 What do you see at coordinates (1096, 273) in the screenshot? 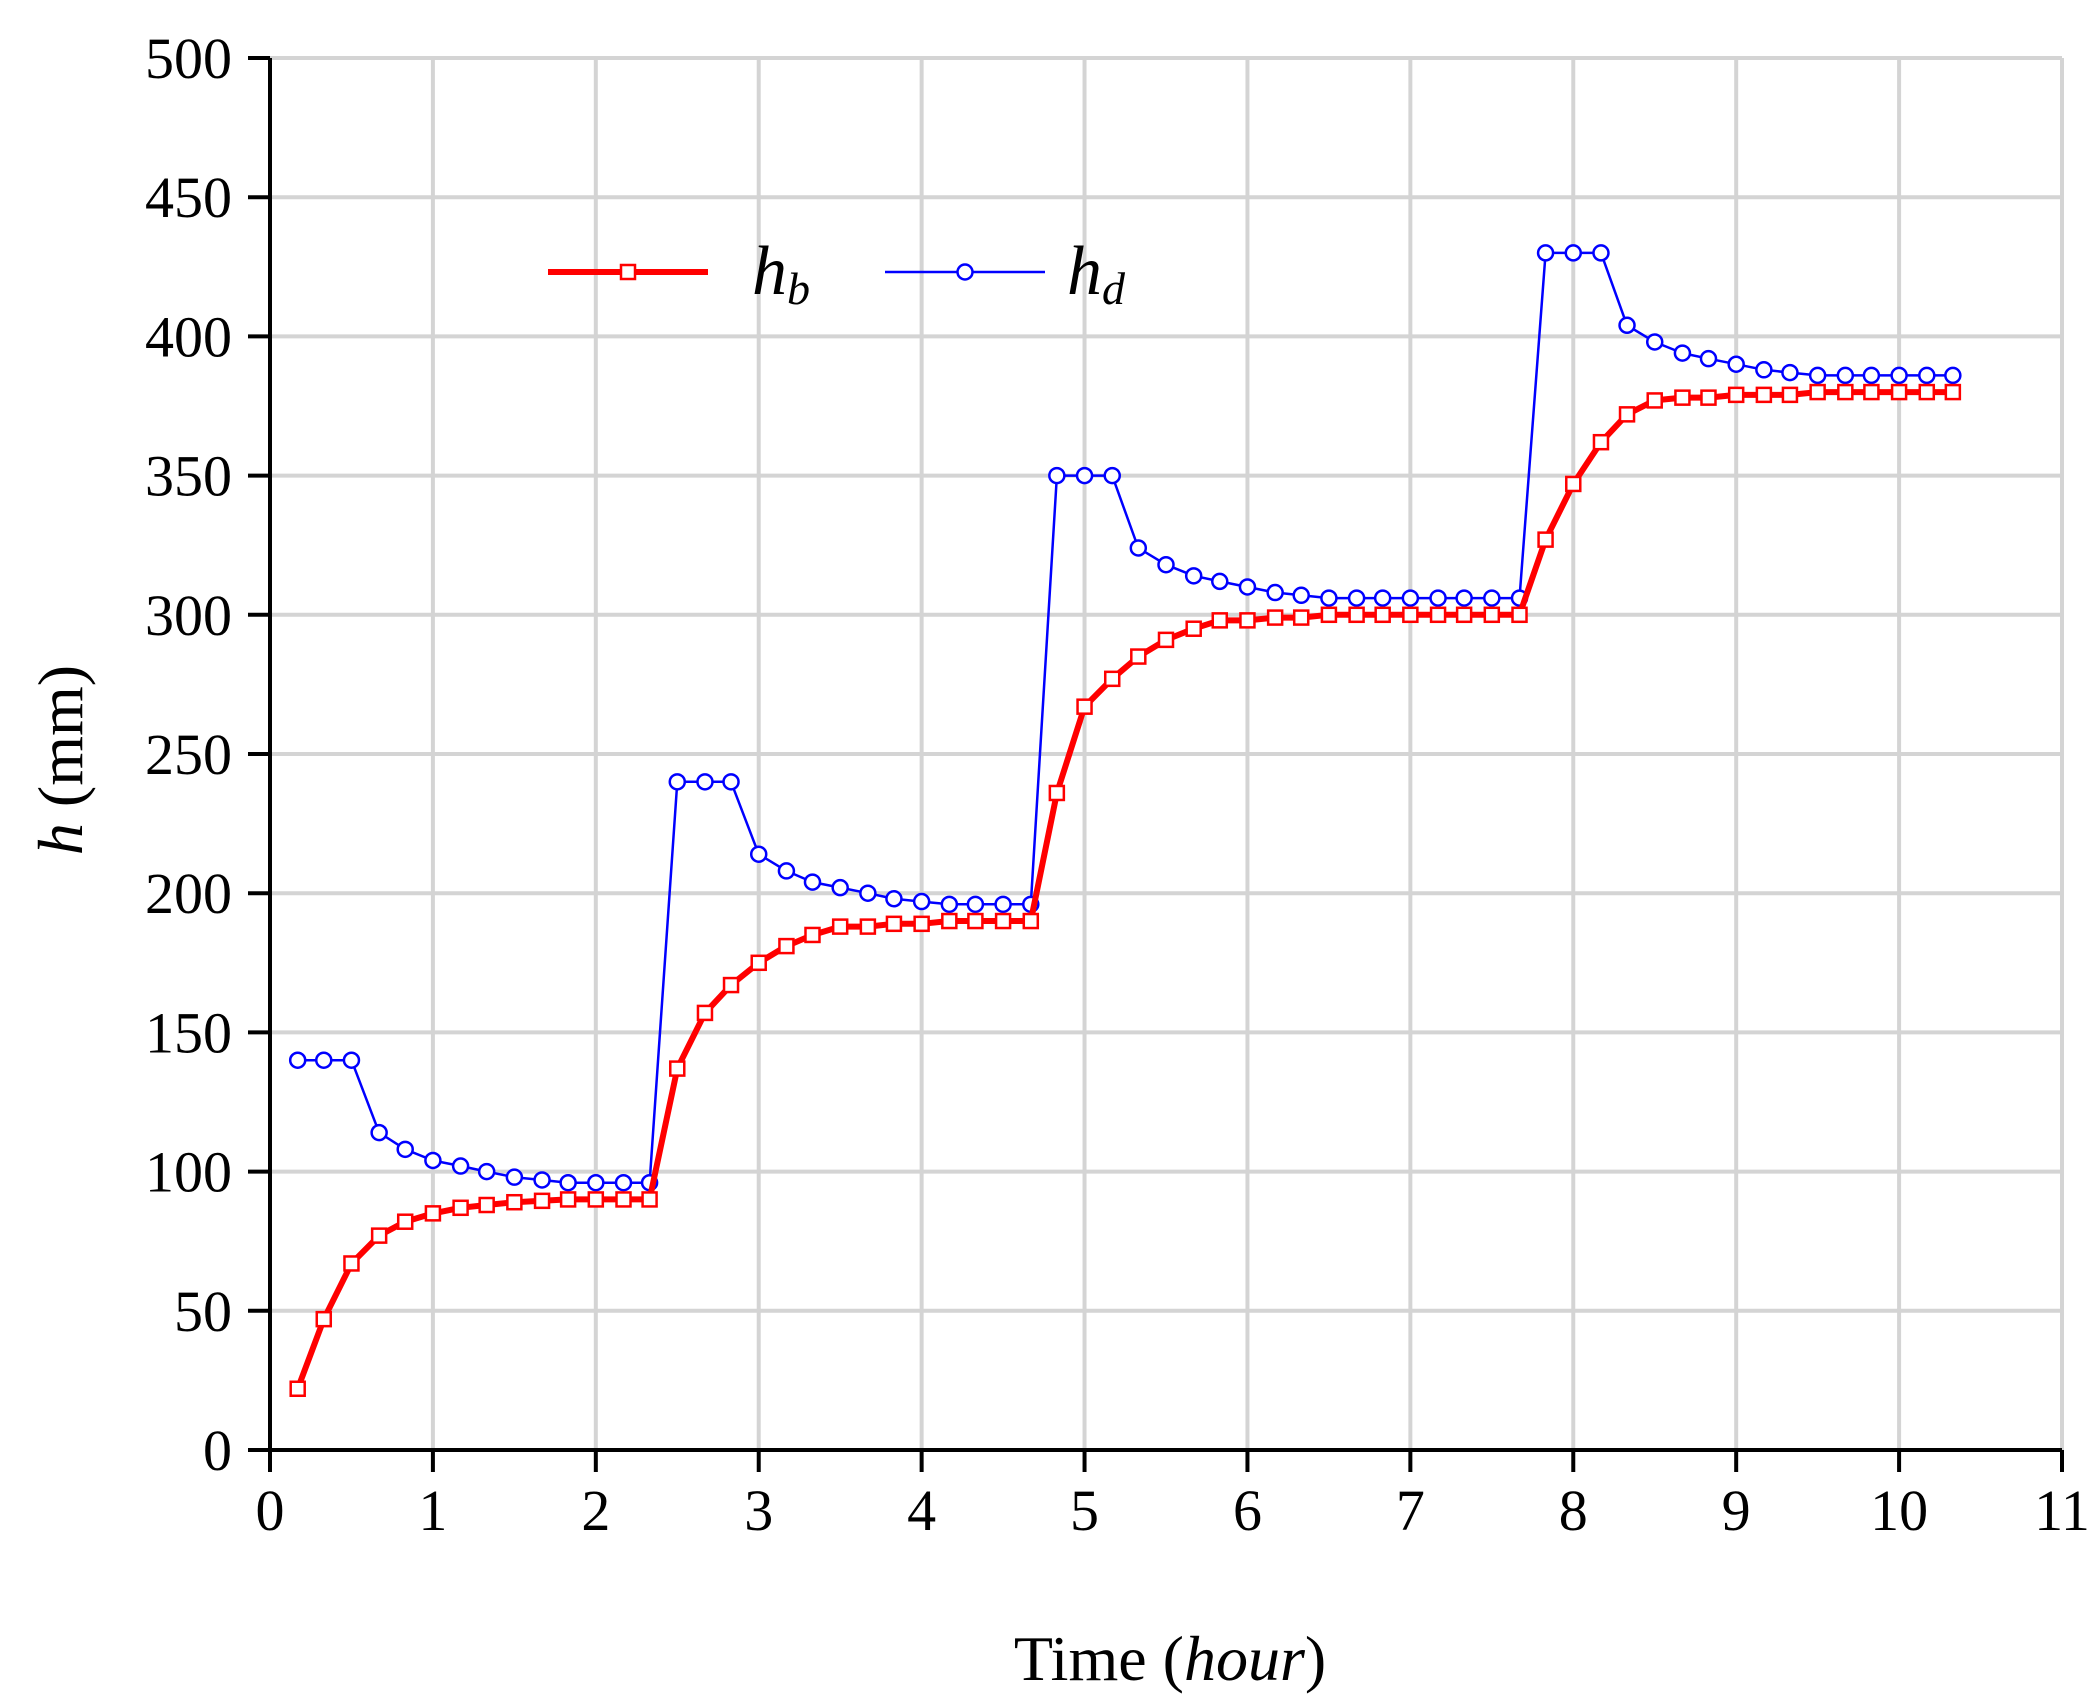
I see `legend-label: hd` at bounding box center [1096, 273].